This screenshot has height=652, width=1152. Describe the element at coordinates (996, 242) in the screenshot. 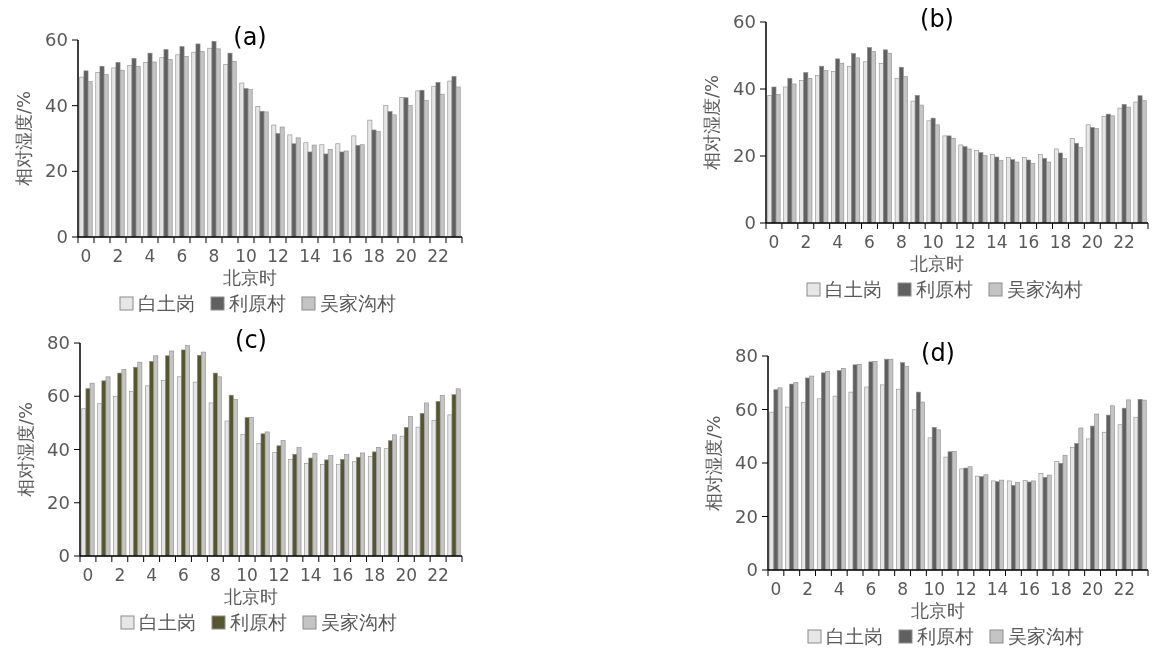

I see `x-tick-label: 14` at that location.